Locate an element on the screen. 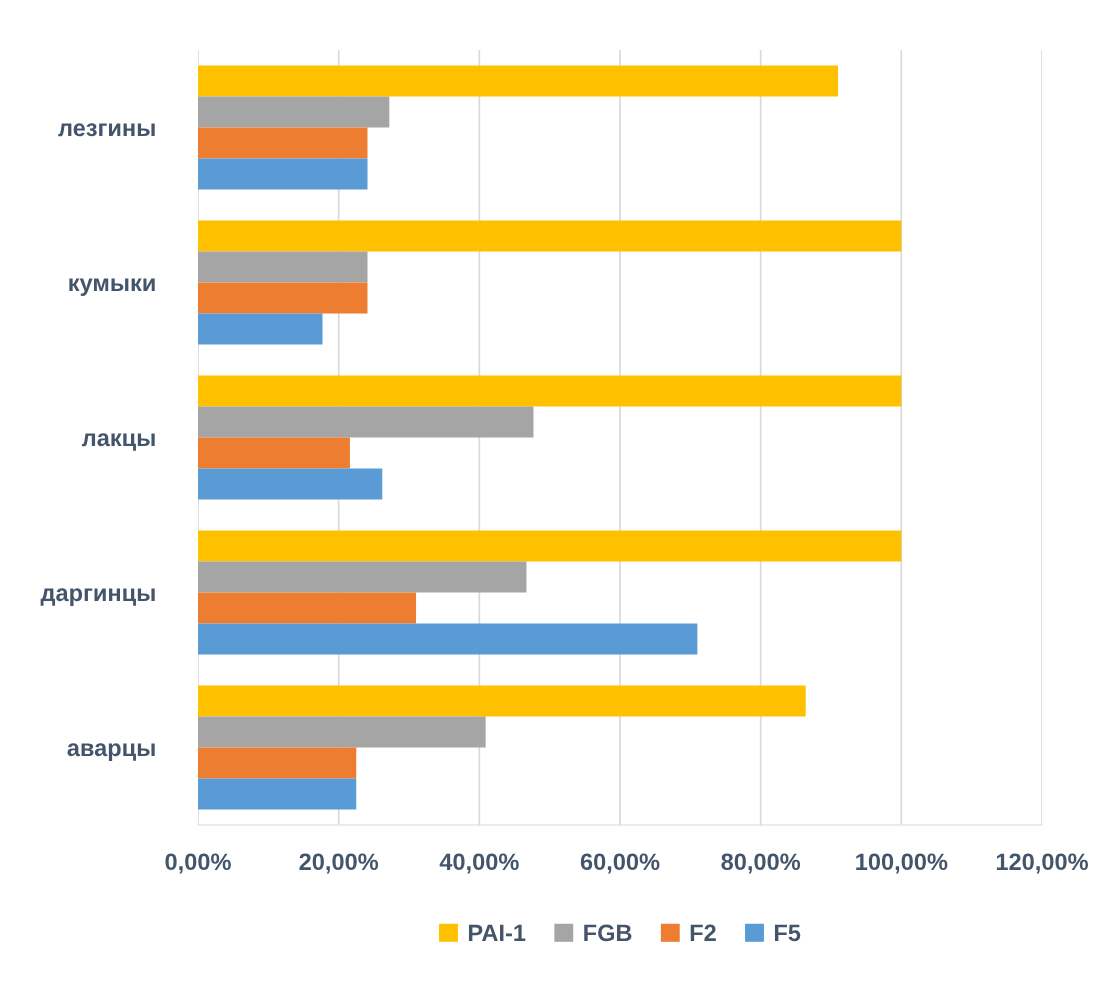 This screenshot has width=1114, height=988. x-tick-label: 120,00% is located at coordinates (1042, 863).